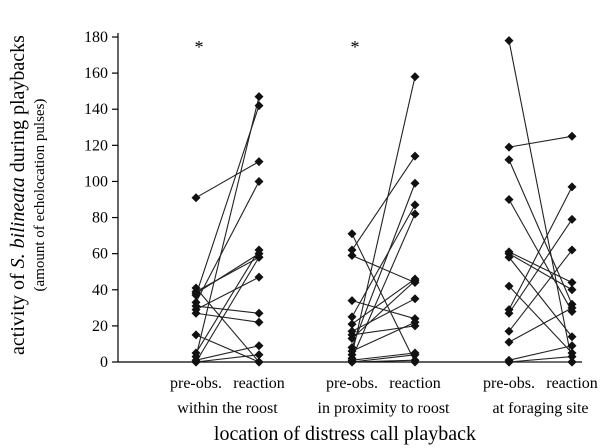 The width and height of the screenshot is (601, 448). I want to click on y-axis-title-prefix: activity of, so click(18, 311).